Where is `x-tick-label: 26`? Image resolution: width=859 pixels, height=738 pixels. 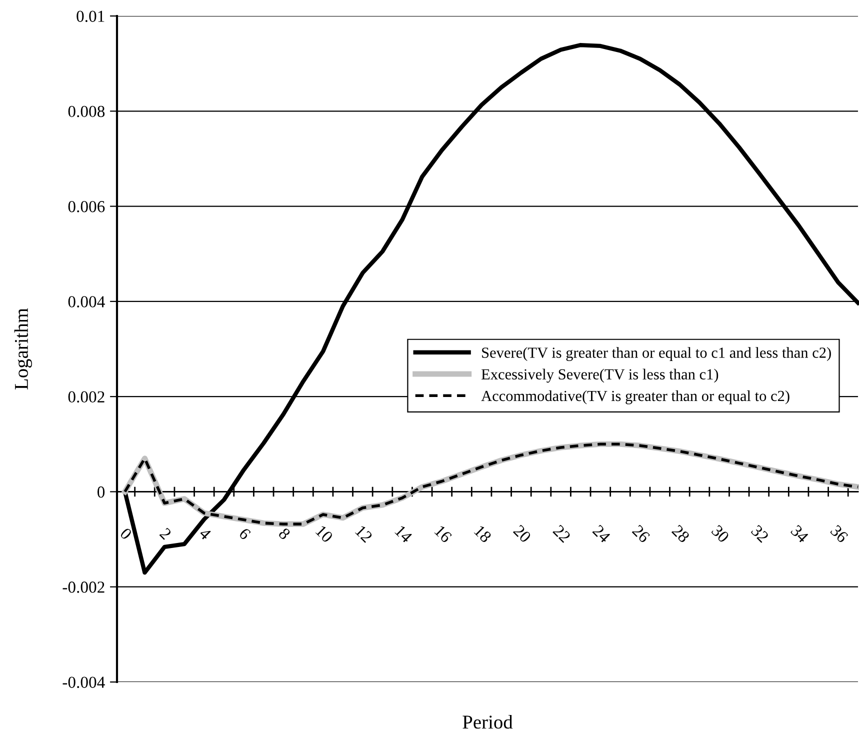
x-tick-label: 26 is located at coordinates (641, 534).